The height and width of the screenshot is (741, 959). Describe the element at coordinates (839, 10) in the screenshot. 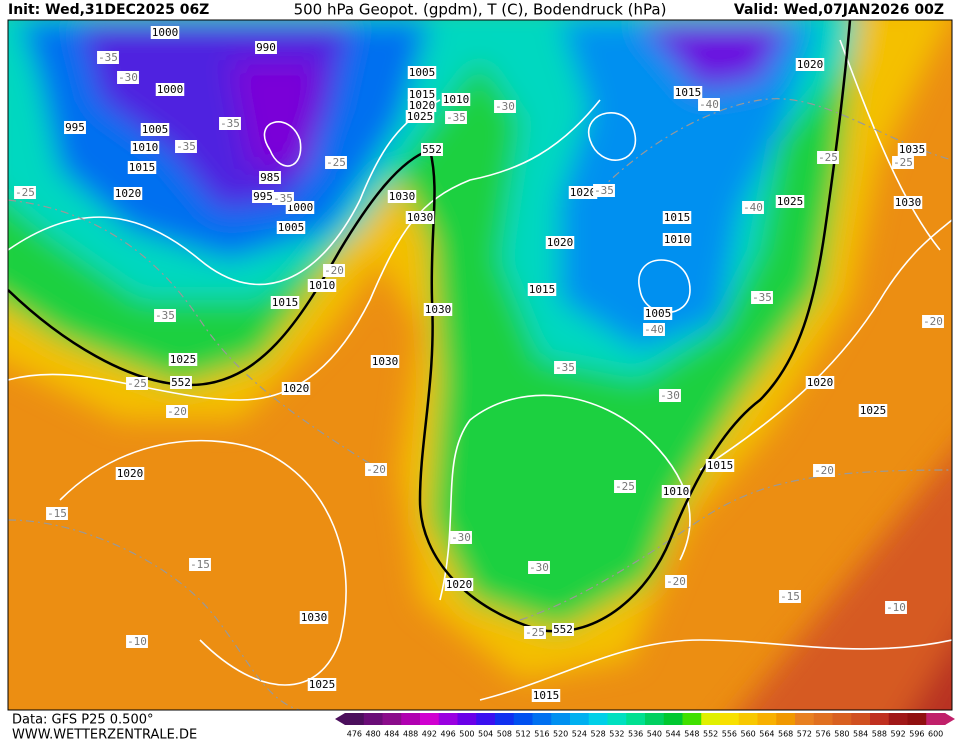

I see `valid-time: Valid: Wed,07JAN2026 00Z` at that location.